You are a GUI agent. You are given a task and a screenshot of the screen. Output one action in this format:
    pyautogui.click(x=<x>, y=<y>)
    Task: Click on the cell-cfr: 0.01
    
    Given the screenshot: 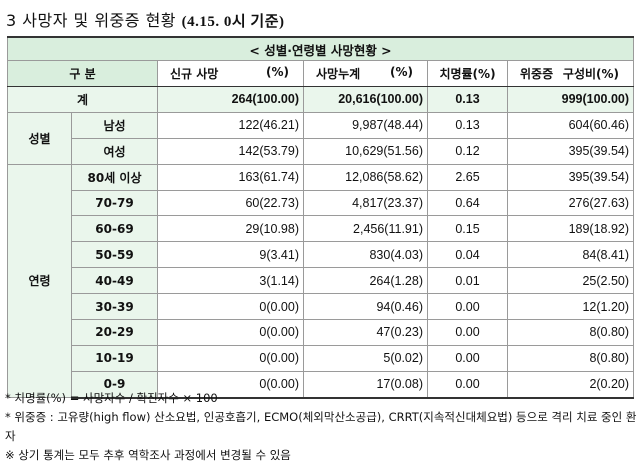 What is the action you would take?
    pyautogui.click(x=467, y=281)
    